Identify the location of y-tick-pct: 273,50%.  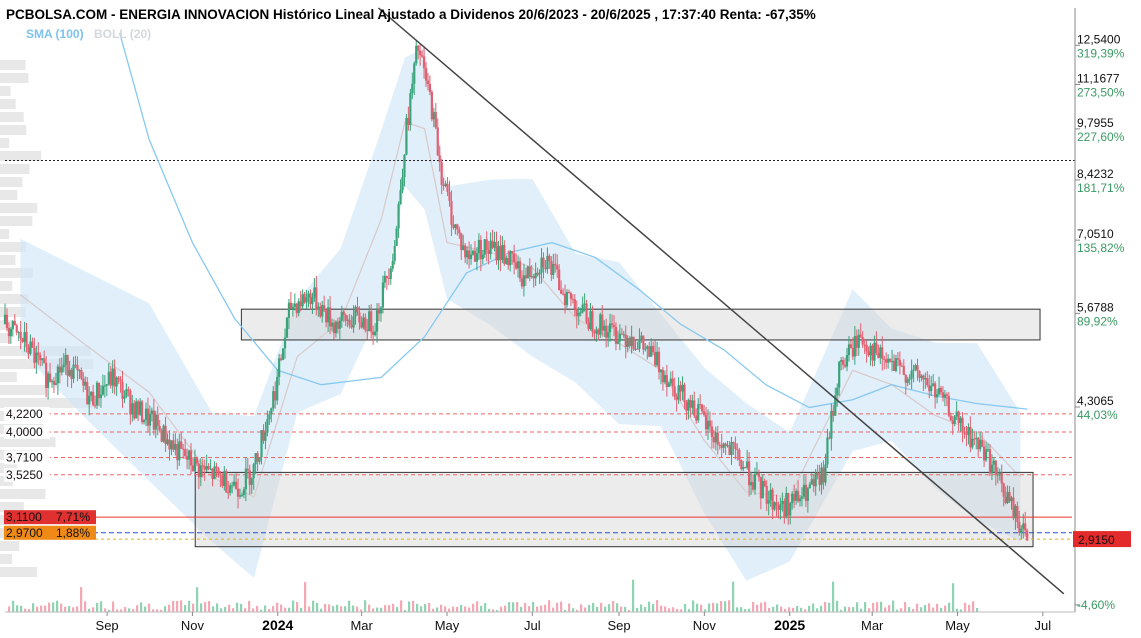
(1101, 92).